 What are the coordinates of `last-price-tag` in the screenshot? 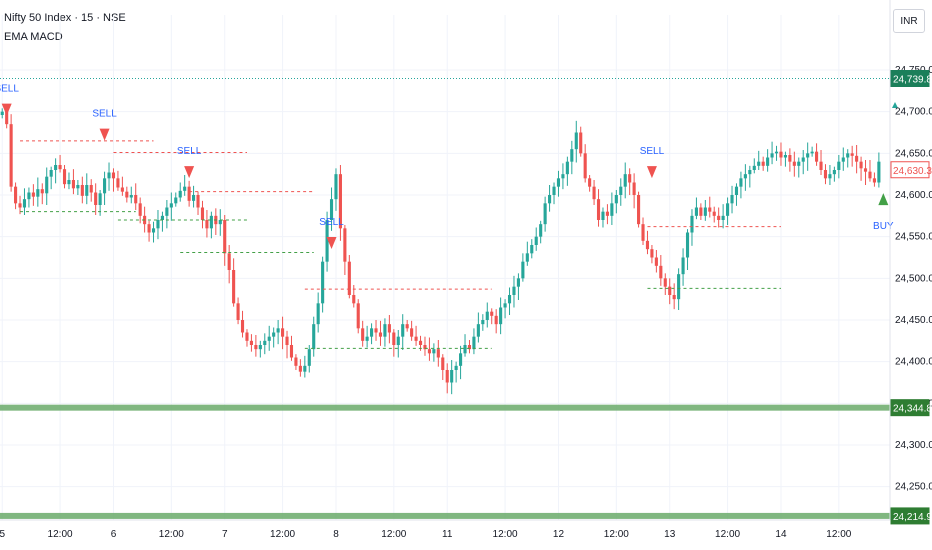 It's located at (910, 170).